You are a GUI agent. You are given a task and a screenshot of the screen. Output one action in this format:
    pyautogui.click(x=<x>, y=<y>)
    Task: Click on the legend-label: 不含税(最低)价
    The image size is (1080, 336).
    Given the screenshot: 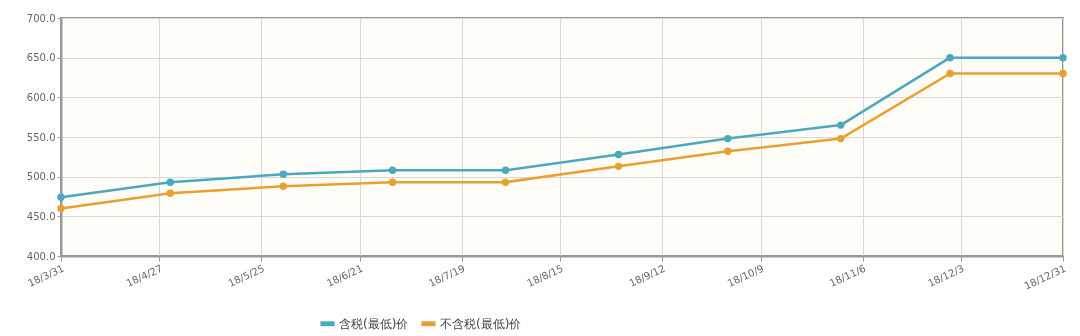 What is the action you would take?
    pyautogui.click(x=481, y=323)
    